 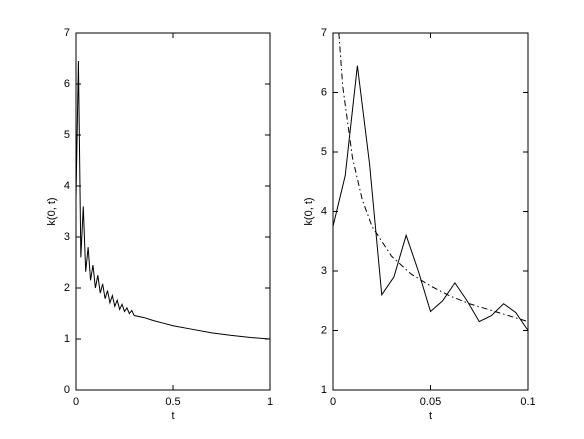 What do you see at coordinates (527, 402) in the screenshot?
I see `x-tick-label: 0.1` at bounding box center [527, 402].